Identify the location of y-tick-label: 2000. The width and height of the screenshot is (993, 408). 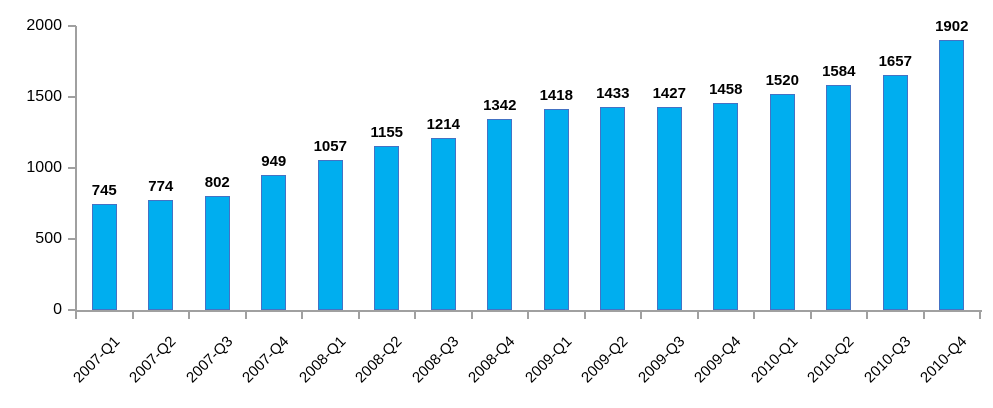
(44, 25).